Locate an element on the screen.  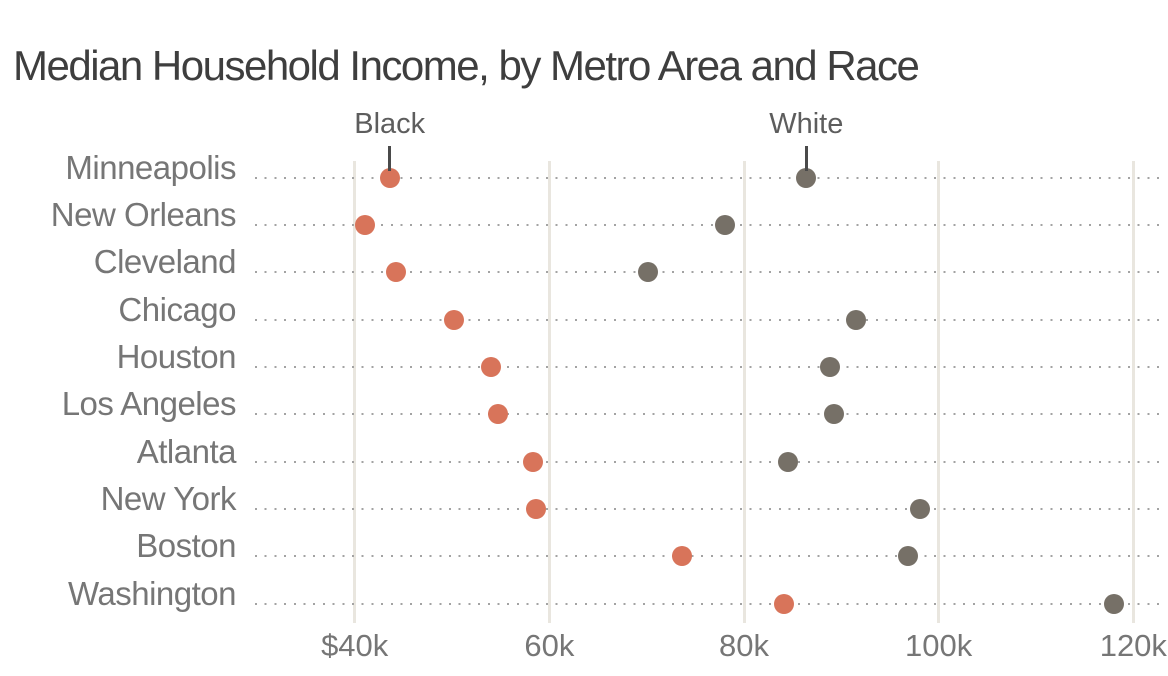
row-label-minneapolis: Minneapolis is located at coordinates (150, 167).